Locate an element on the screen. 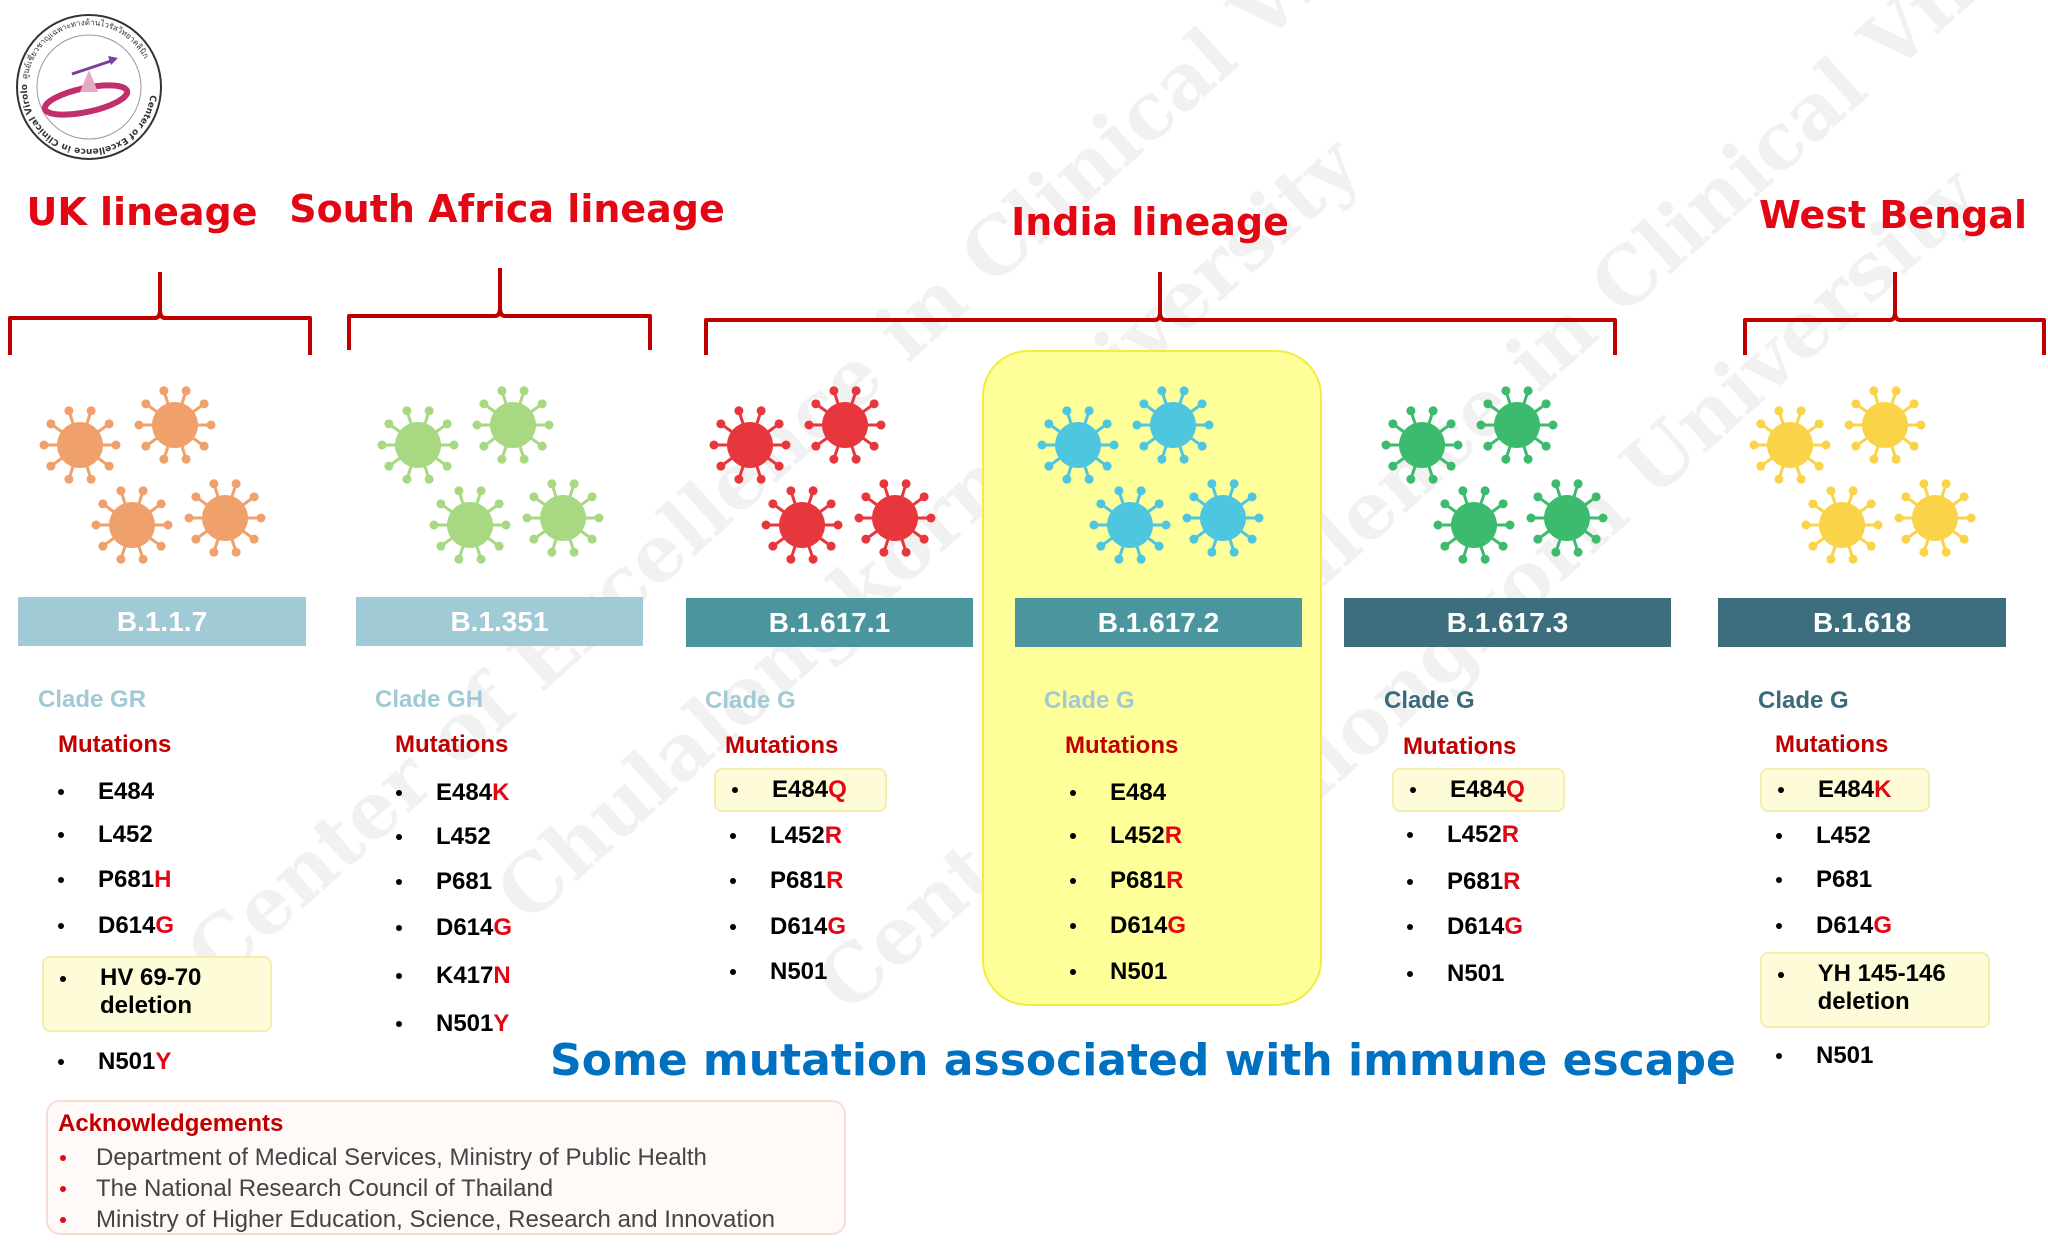 This screenshot has width=2048, height=1251. lineage-title-india: India lineage is located at coordinates (1150, 222).